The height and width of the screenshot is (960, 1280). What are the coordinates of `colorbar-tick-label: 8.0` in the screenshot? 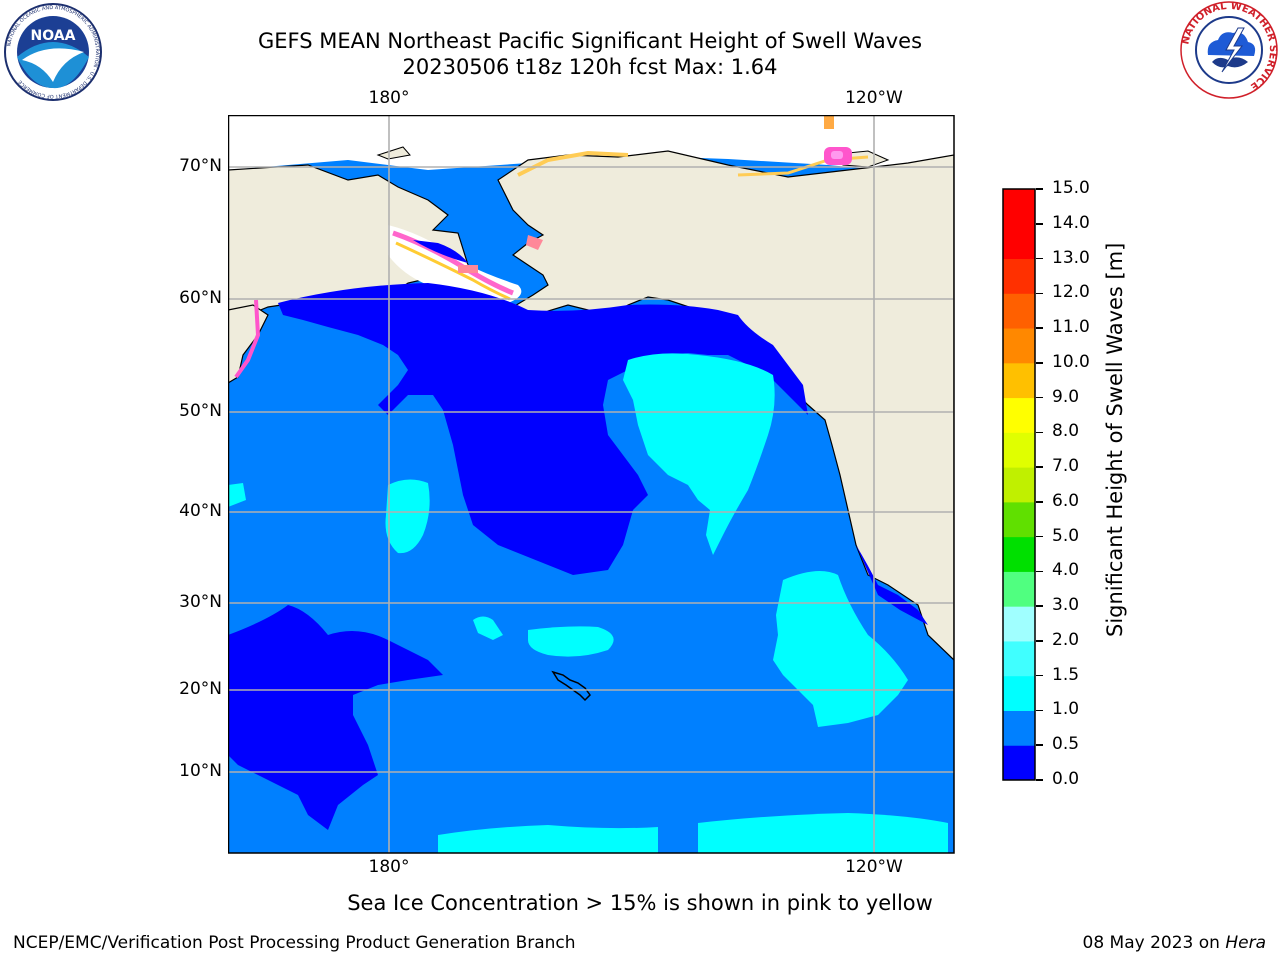 It's located at (1066, 431).